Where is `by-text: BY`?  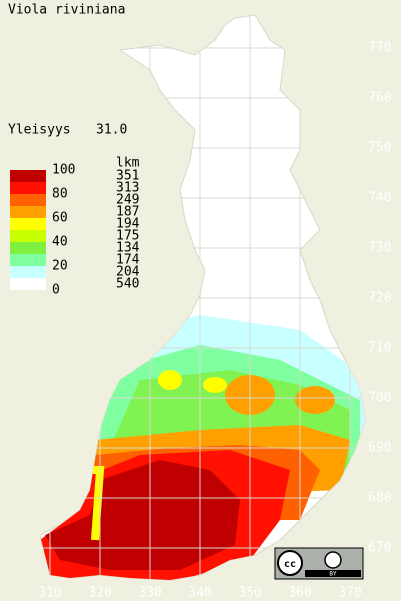
by-text: BY is located at coordinates (333, 574).